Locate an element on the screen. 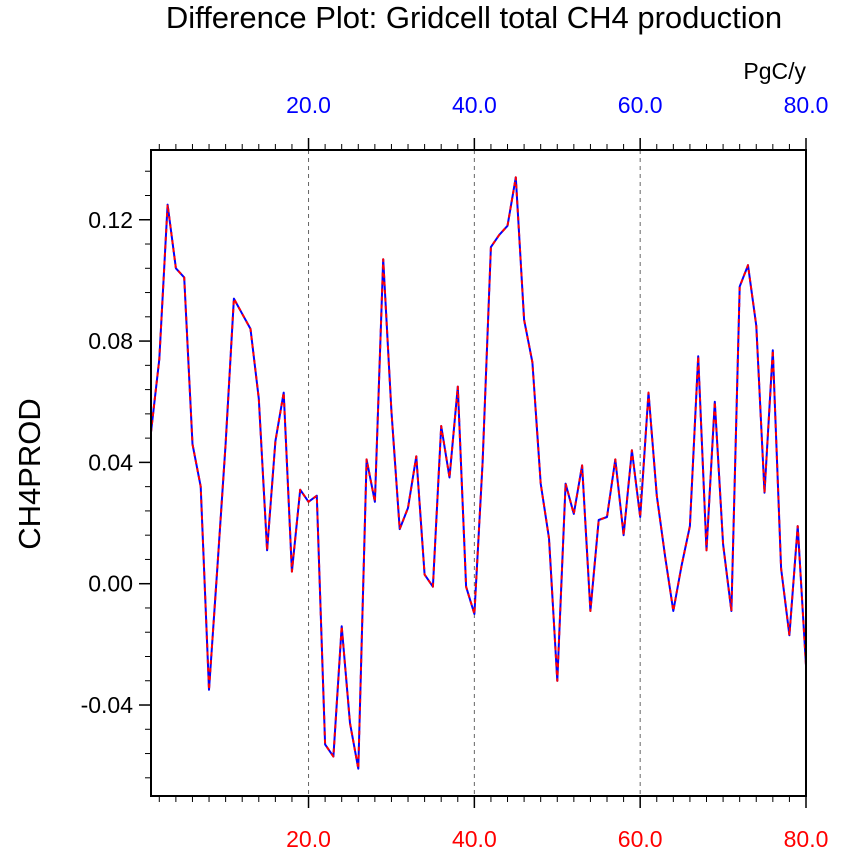  x-top-tick-label: 40.0 is located at coordinates (474, 105).